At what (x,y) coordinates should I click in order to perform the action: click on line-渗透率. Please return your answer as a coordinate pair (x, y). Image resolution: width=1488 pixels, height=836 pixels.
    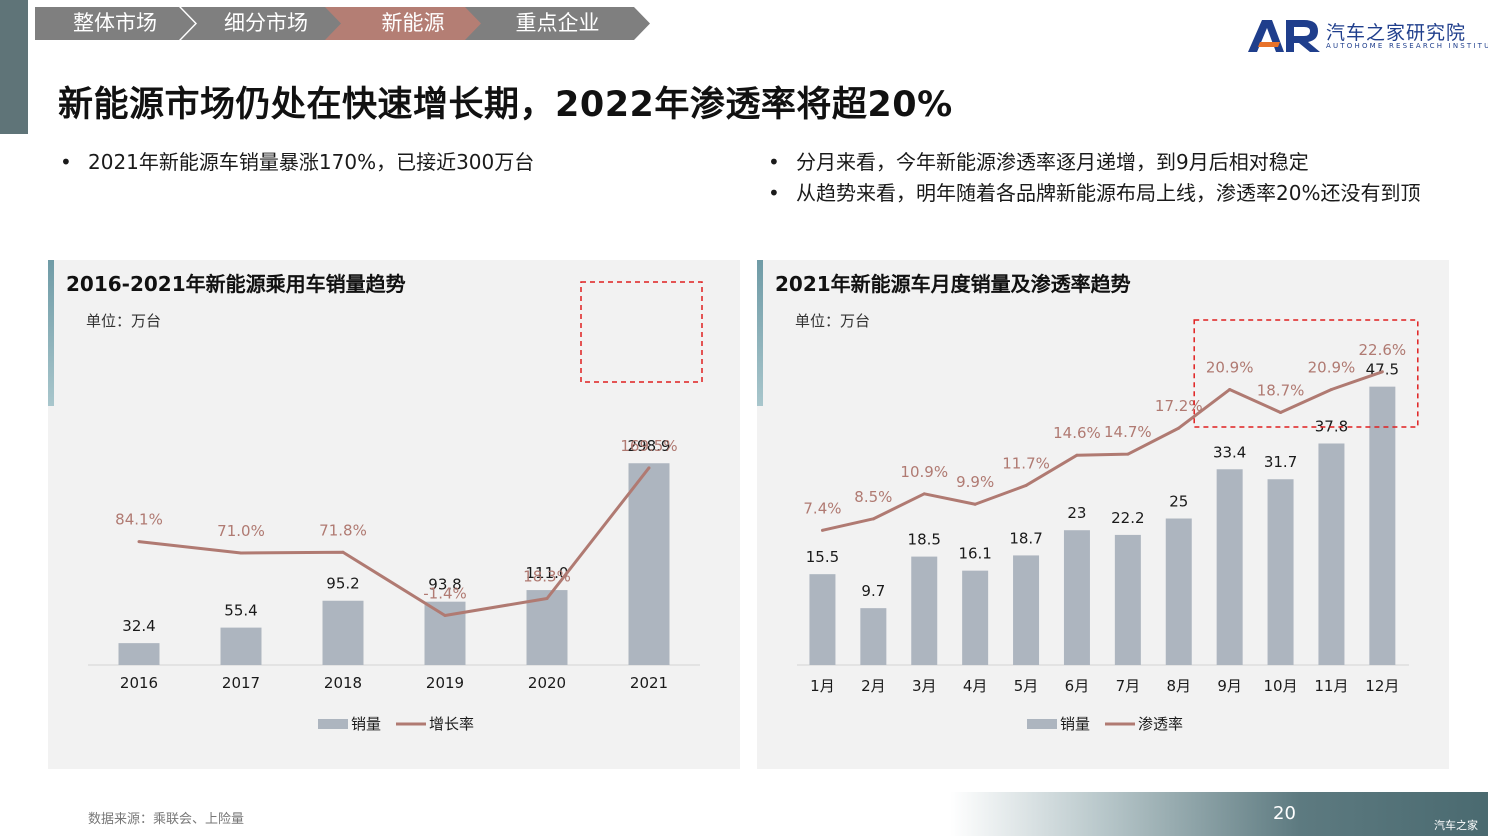
    Looking at the image, I should click on (1102, 451).